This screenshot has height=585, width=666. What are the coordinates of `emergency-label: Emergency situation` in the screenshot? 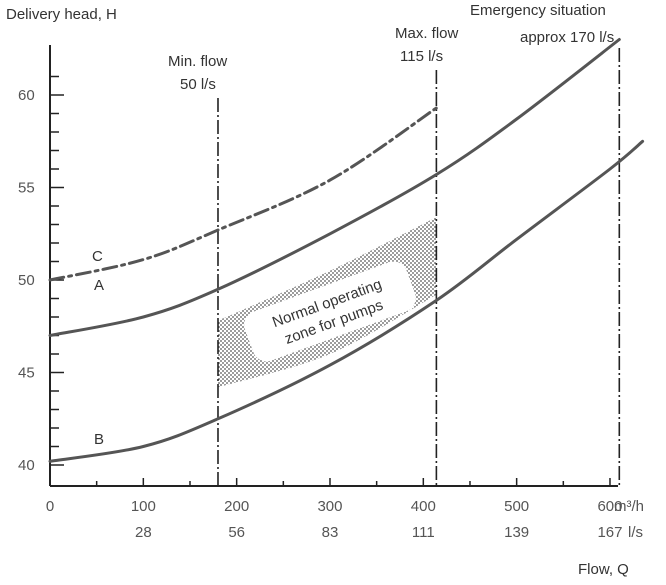 It's located at (538, 10).